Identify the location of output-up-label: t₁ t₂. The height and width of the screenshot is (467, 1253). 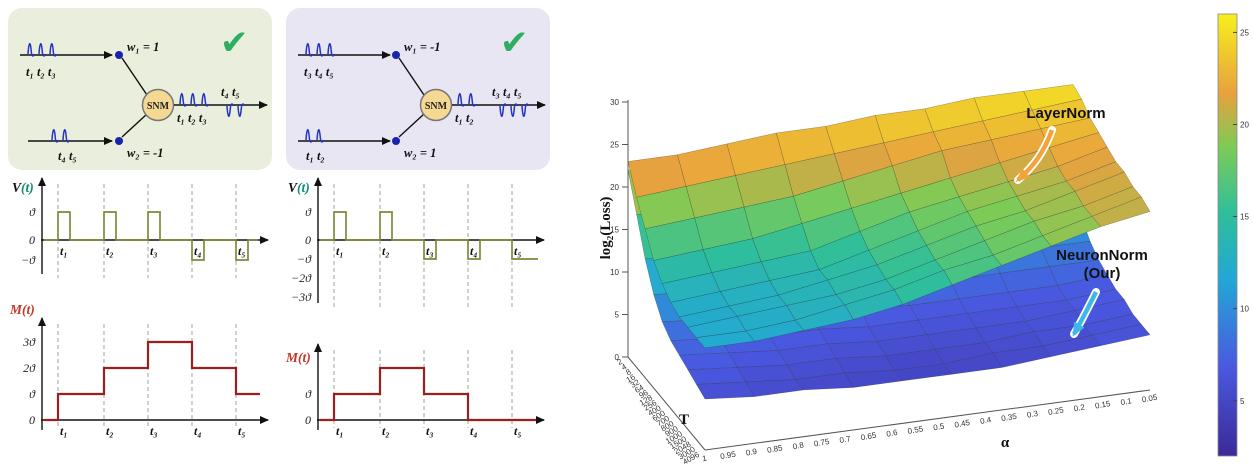
(464, 118).